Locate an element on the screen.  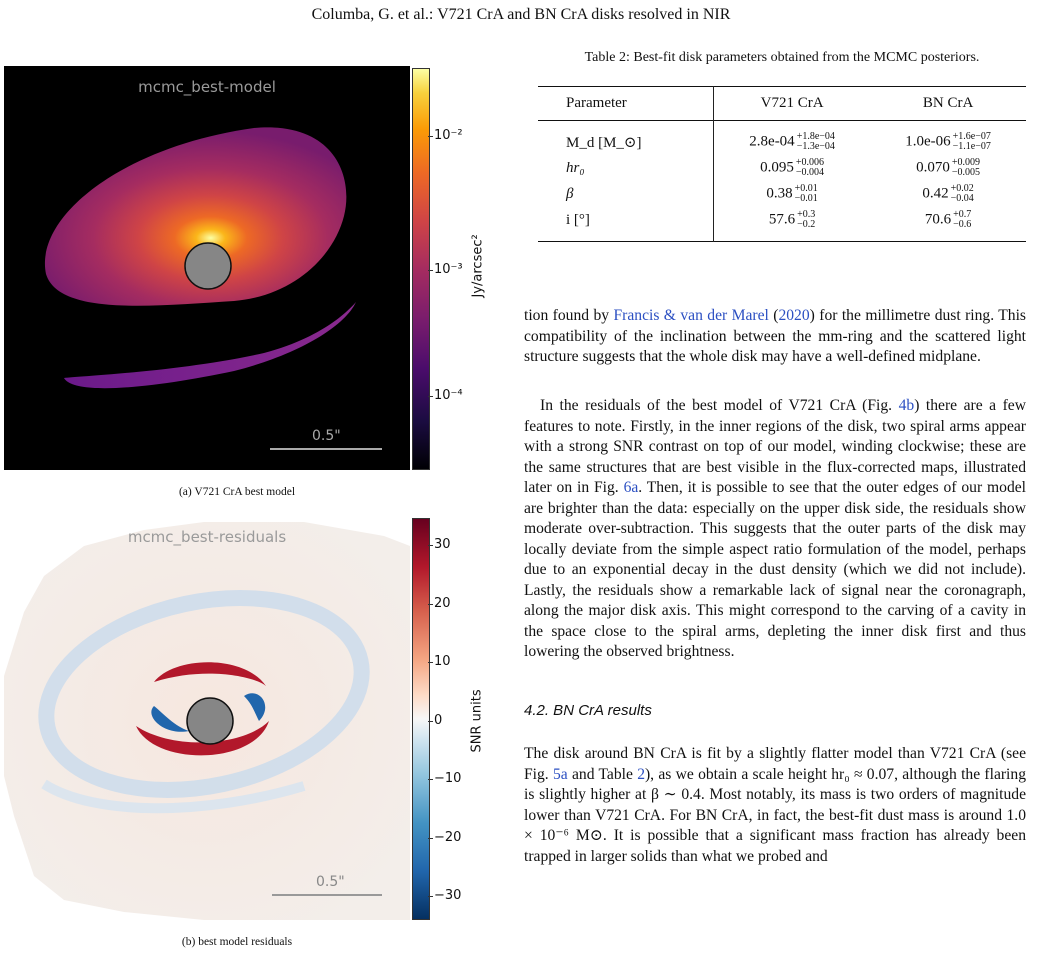
best-model-colorbar is located at coordinates (421, 269).